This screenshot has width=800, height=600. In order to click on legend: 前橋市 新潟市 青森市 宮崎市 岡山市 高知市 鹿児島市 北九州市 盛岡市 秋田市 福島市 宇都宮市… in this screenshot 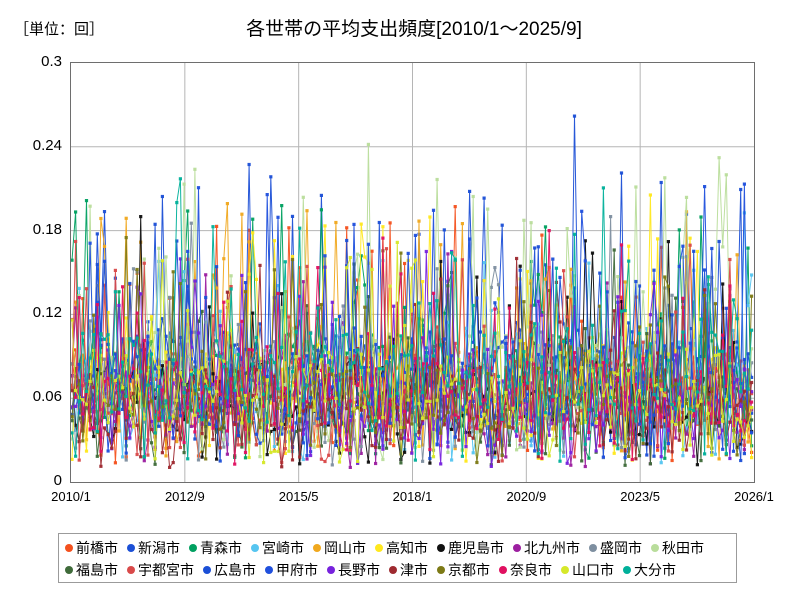, I will do `click(397, 558)`.